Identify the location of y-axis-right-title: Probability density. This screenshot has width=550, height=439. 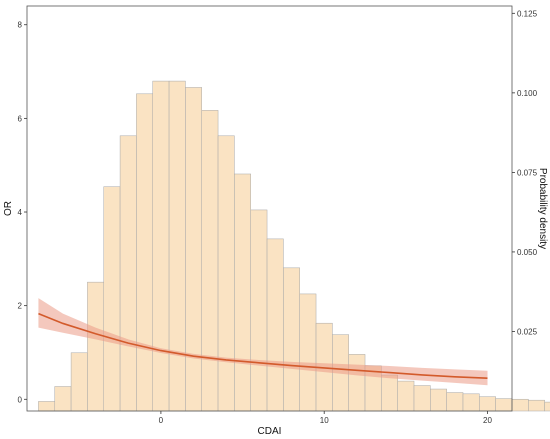
(542, 208).